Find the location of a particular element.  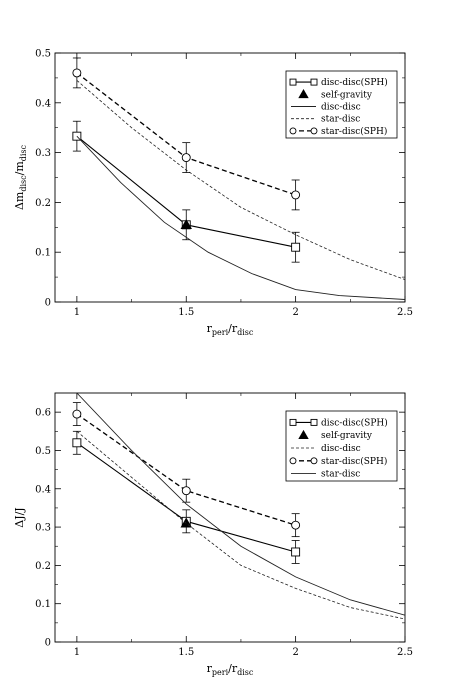

y-axis-label-part-3: disc is located at coordinates (23, 152).